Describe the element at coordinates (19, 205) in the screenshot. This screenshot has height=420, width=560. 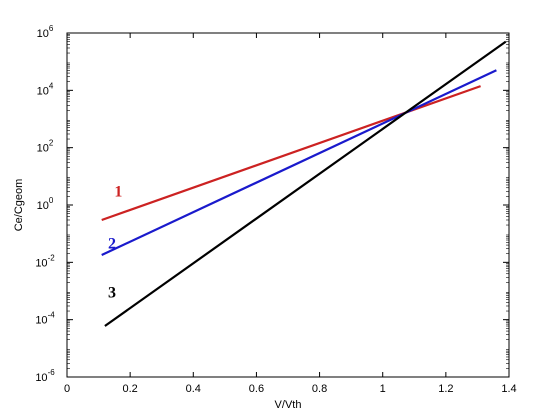
I see `y-axis-label: Ce/Cgeom` at that location.